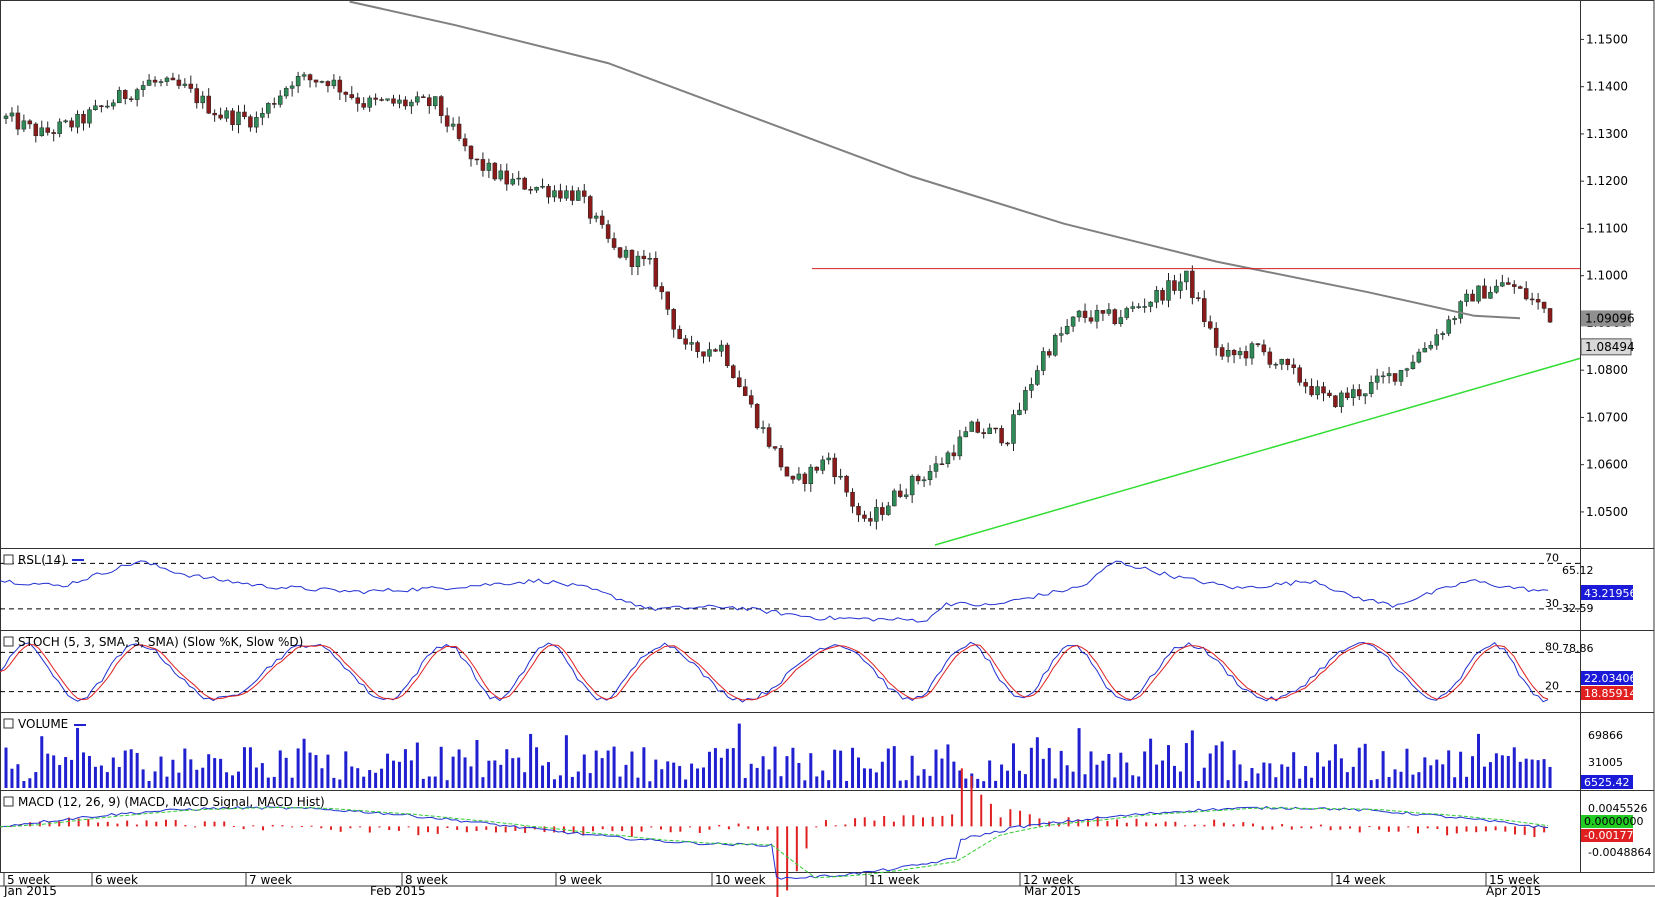 This screenshot has width=1655, height=897. Describe the element at coordinates (818, 753) in the screenshot. I see `volume-panel: VOLUME 69866 31005 6525.42` at that location.